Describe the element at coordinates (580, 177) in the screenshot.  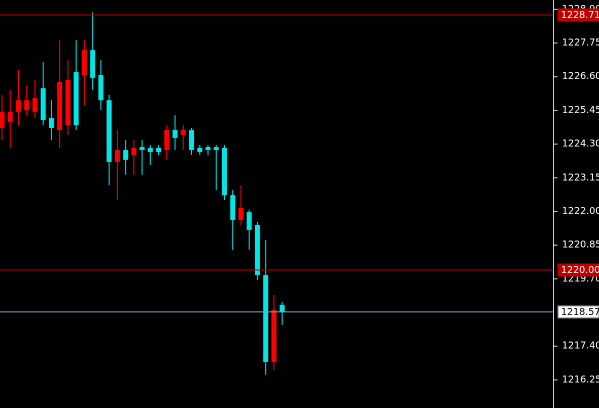
I see `y-tick-label: 1223.15` at that location.